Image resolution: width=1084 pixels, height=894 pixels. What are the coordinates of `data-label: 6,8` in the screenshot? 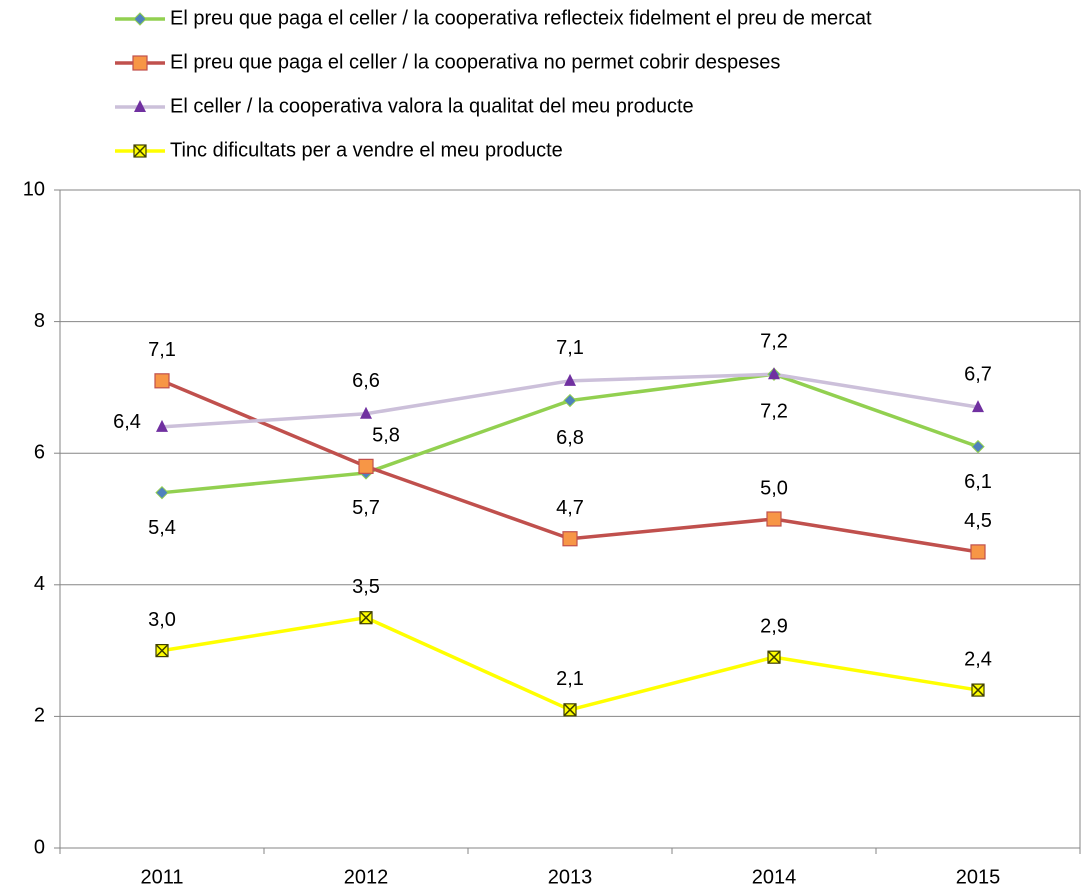 It's located at (570, 438).